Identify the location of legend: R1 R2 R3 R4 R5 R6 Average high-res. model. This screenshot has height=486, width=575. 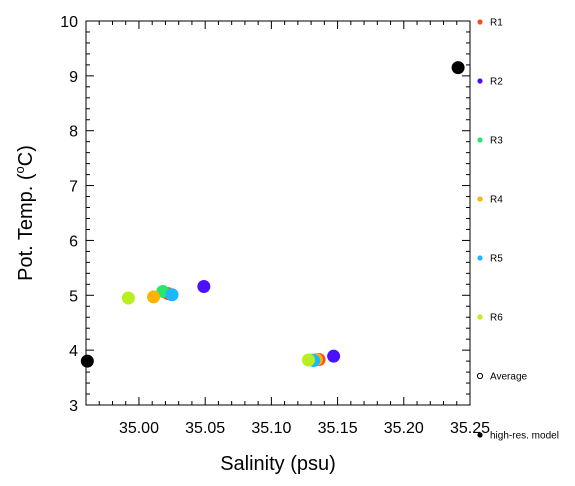
(517, 230).